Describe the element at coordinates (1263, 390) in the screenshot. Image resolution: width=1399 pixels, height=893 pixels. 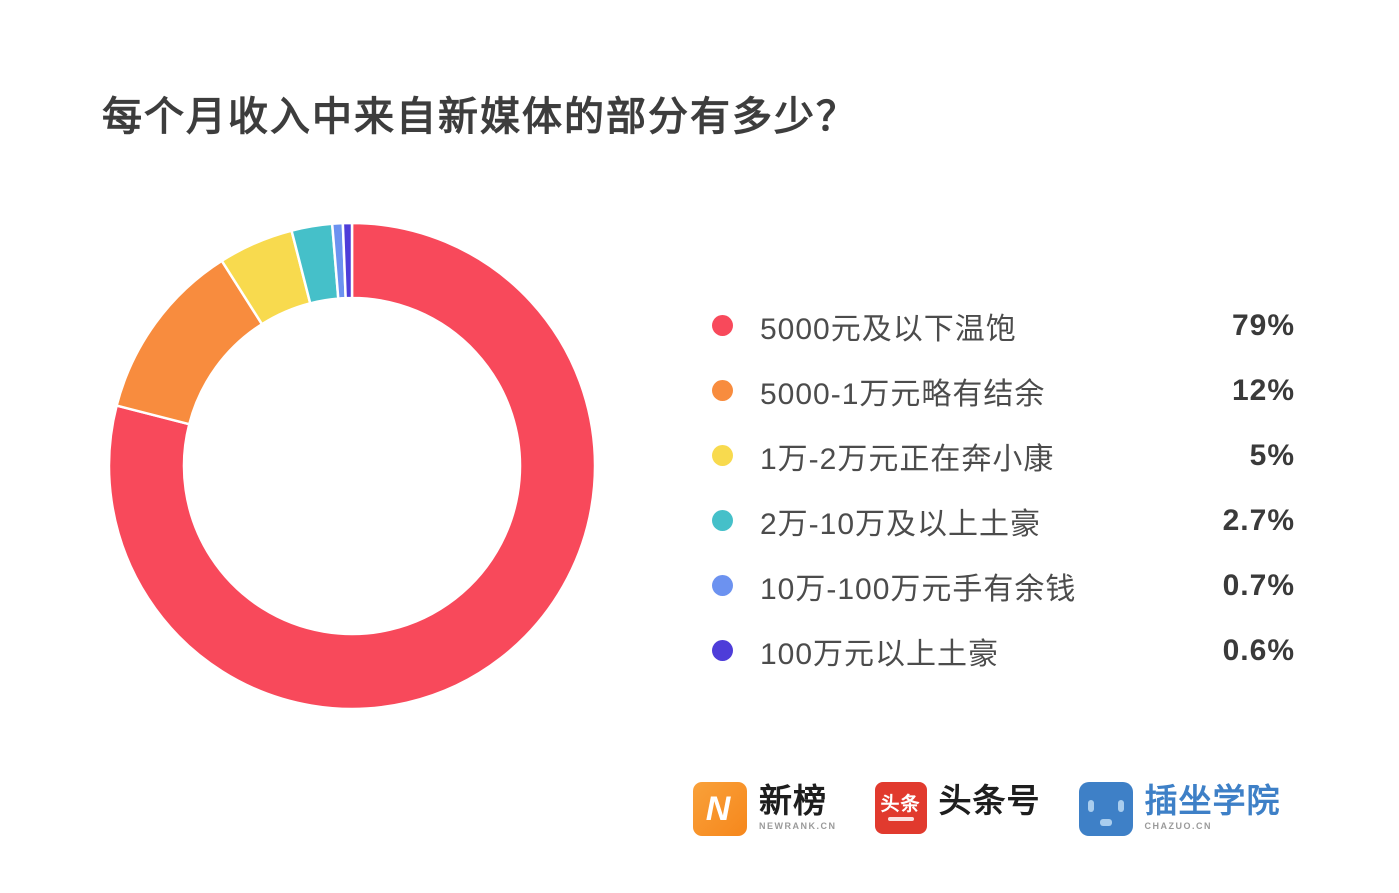
I see `legend-value: 12%` at that location.